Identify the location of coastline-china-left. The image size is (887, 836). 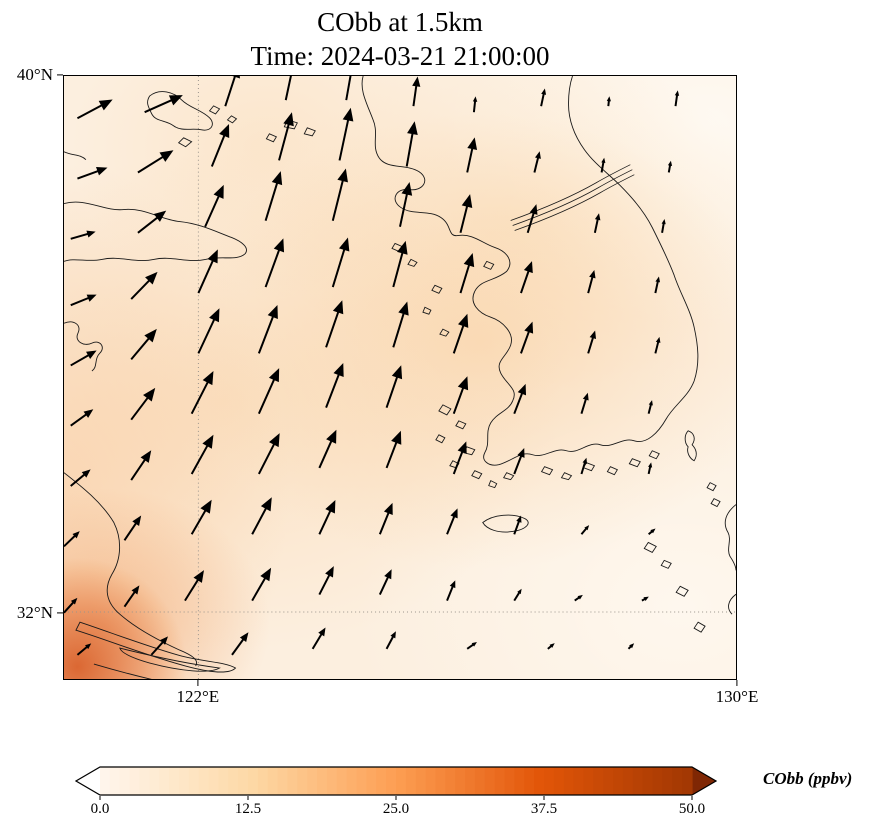
(83, 346).